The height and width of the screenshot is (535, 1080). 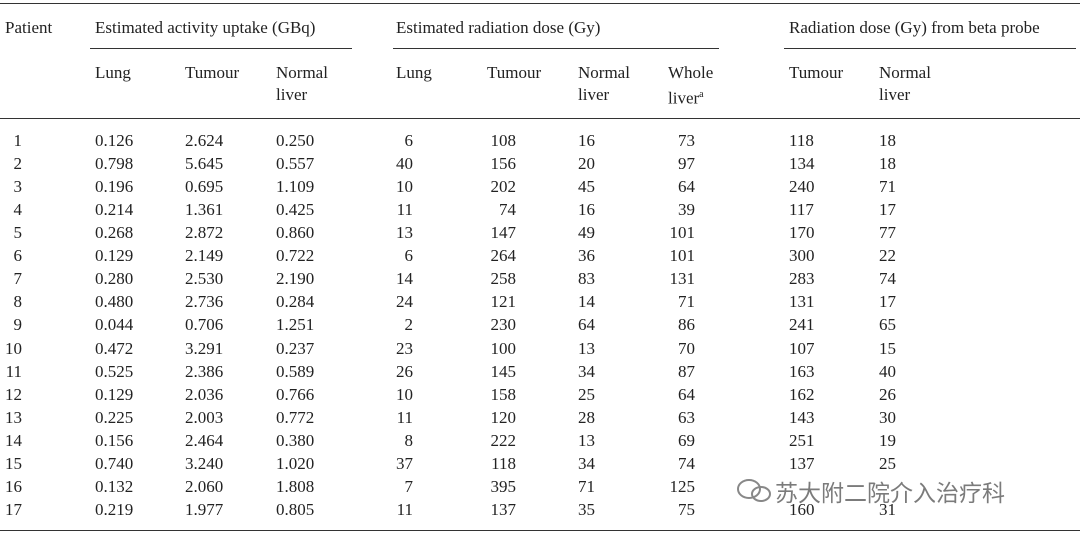 What do you see at coordinates (409, 140) in the screenshot?
I see `cell: 6` at bounding box center [409, 140].